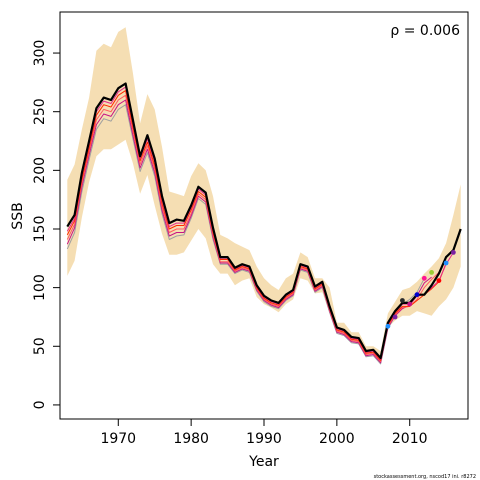 Image resolution: width=480 pixels, height=480 pixels. What do you see at coordinates (388, 326) in the screenshot?
I see `peel-point-2007` at bounding box center [388, 326].